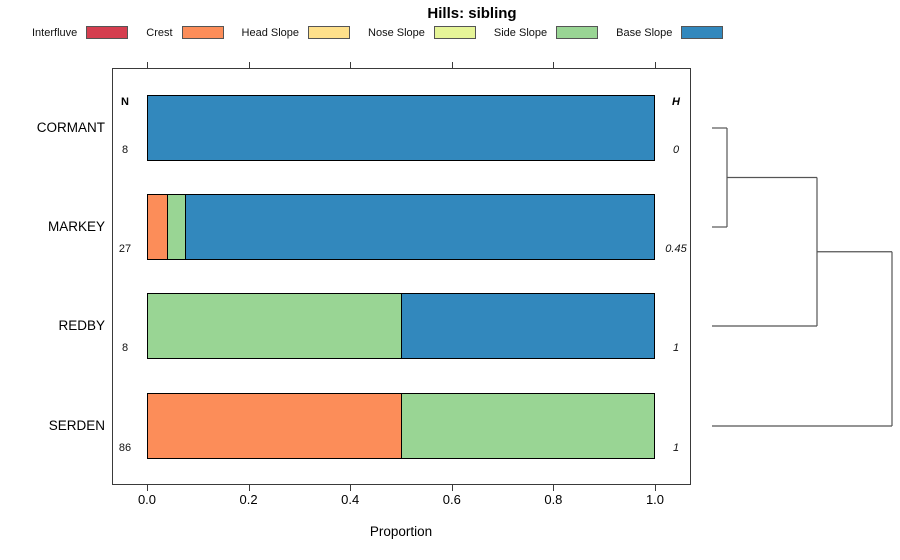 This screenshot has height=560, width=900. What do you see at coordinates (125, 249) in the screenshot?
I see `n-value-markey: 27` at bounding box center [125, 249].